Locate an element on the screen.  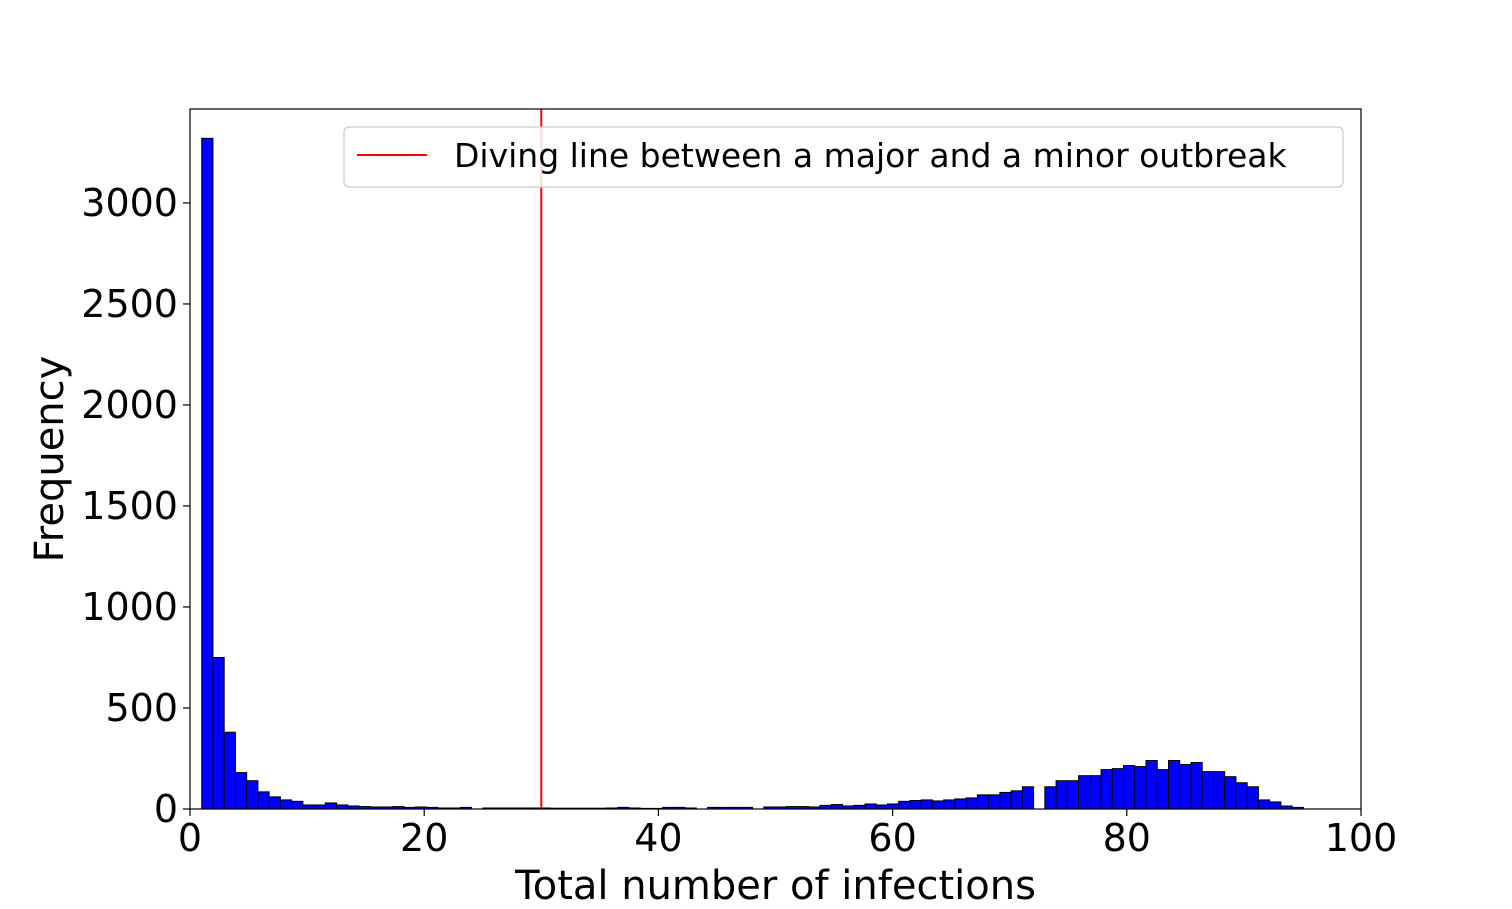
x-tick-label: 60 is located at coordinates (892, 838).